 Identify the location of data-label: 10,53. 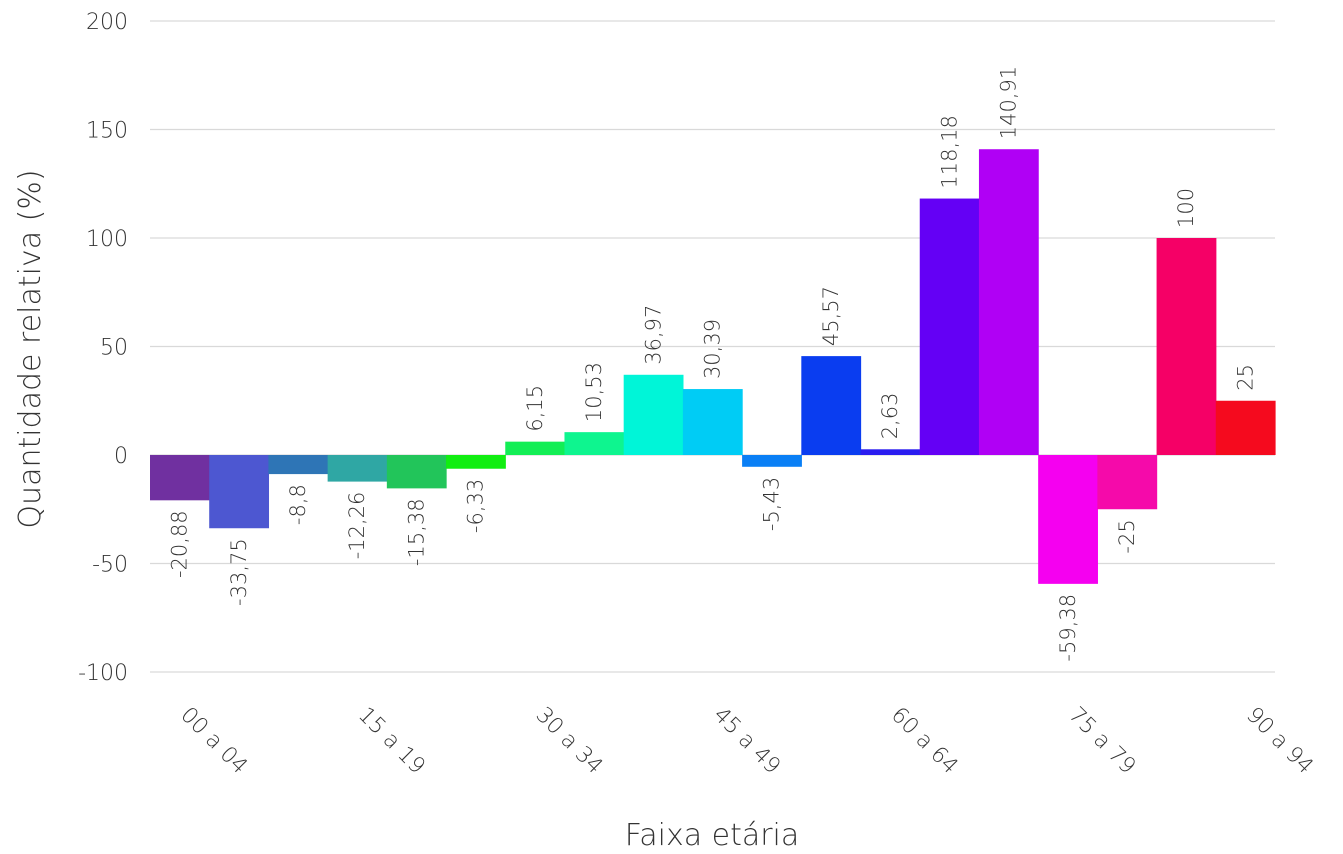
(594, 392).